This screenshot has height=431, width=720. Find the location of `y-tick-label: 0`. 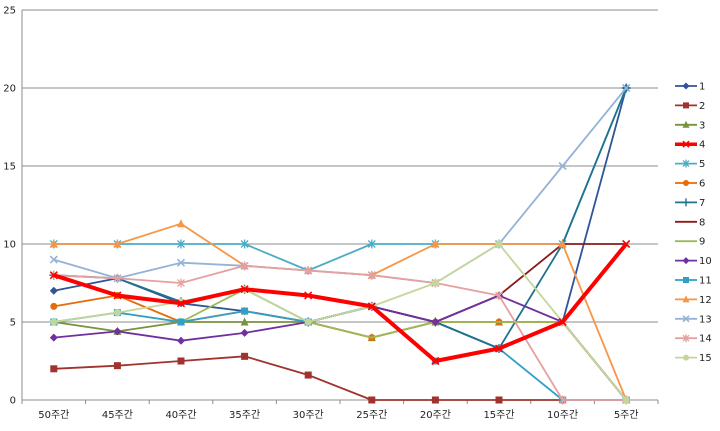

y-tick-label: 0 is located at coordinates (13, 401).